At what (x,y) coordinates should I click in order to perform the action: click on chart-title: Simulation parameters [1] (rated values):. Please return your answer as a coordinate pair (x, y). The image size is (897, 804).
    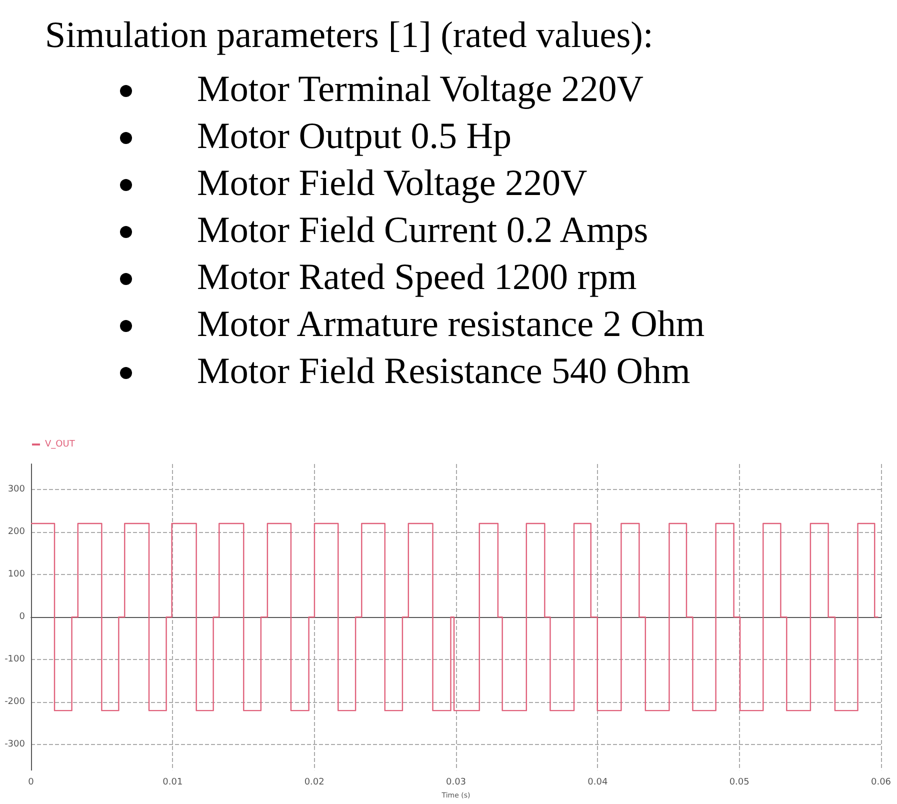
    Looking at the image, I should click on (349, 35).